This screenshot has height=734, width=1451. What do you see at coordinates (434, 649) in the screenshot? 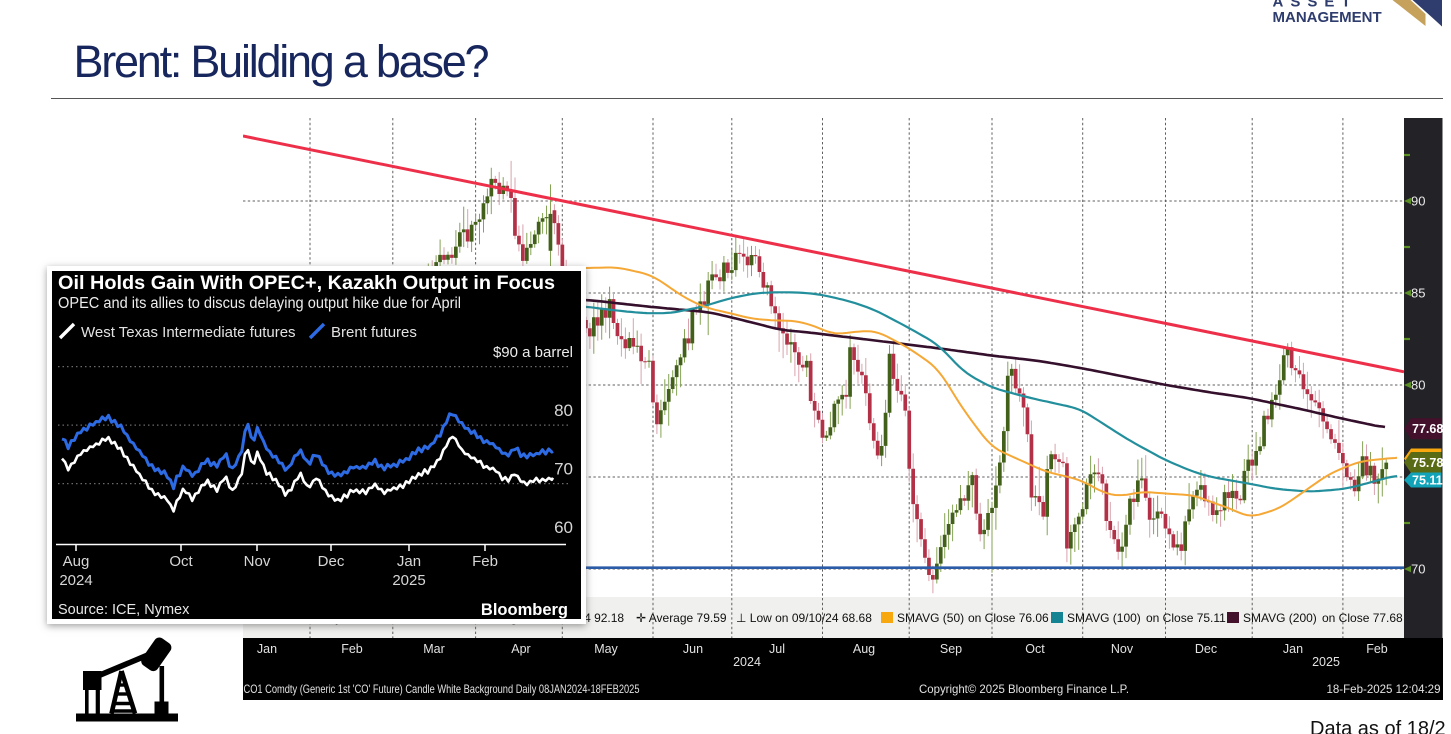
I see `svg-text: Mar` at bounding box center [434, 649].